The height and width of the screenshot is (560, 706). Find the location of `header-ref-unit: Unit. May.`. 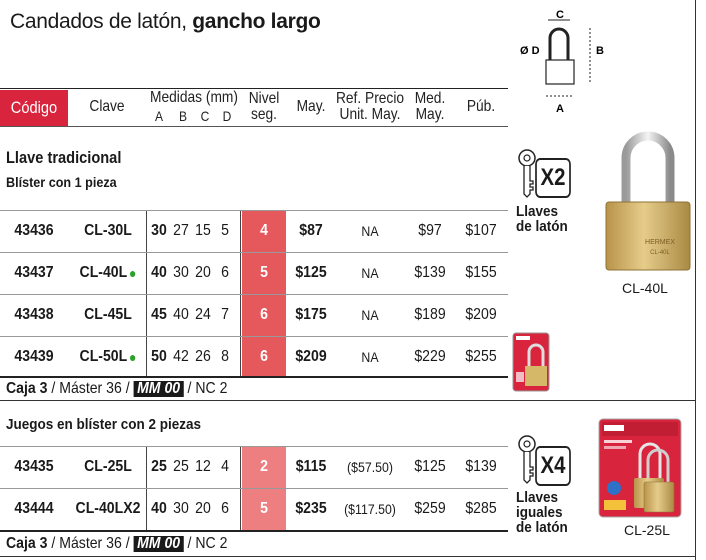

header-ref-unit: Unit. May. is located at coordinates (370, 114).